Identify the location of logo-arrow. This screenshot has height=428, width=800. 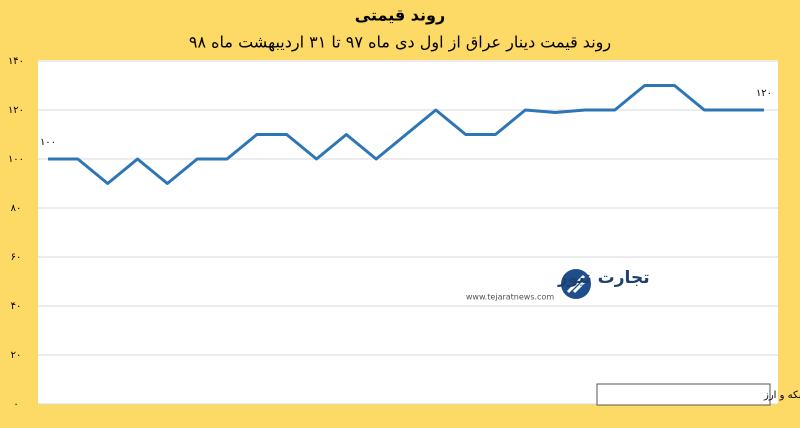
(576, 284).